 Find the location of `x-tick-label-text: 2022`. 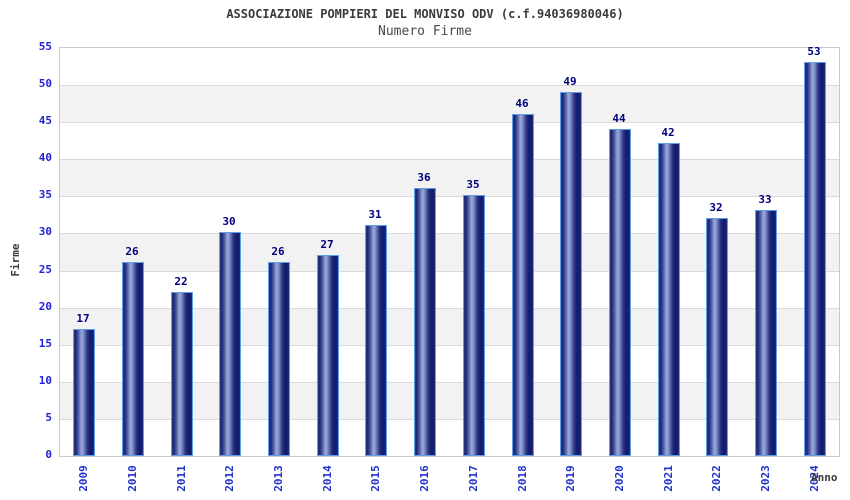

x-tick-label-text: 2022 is located at coordinates (716, 478).